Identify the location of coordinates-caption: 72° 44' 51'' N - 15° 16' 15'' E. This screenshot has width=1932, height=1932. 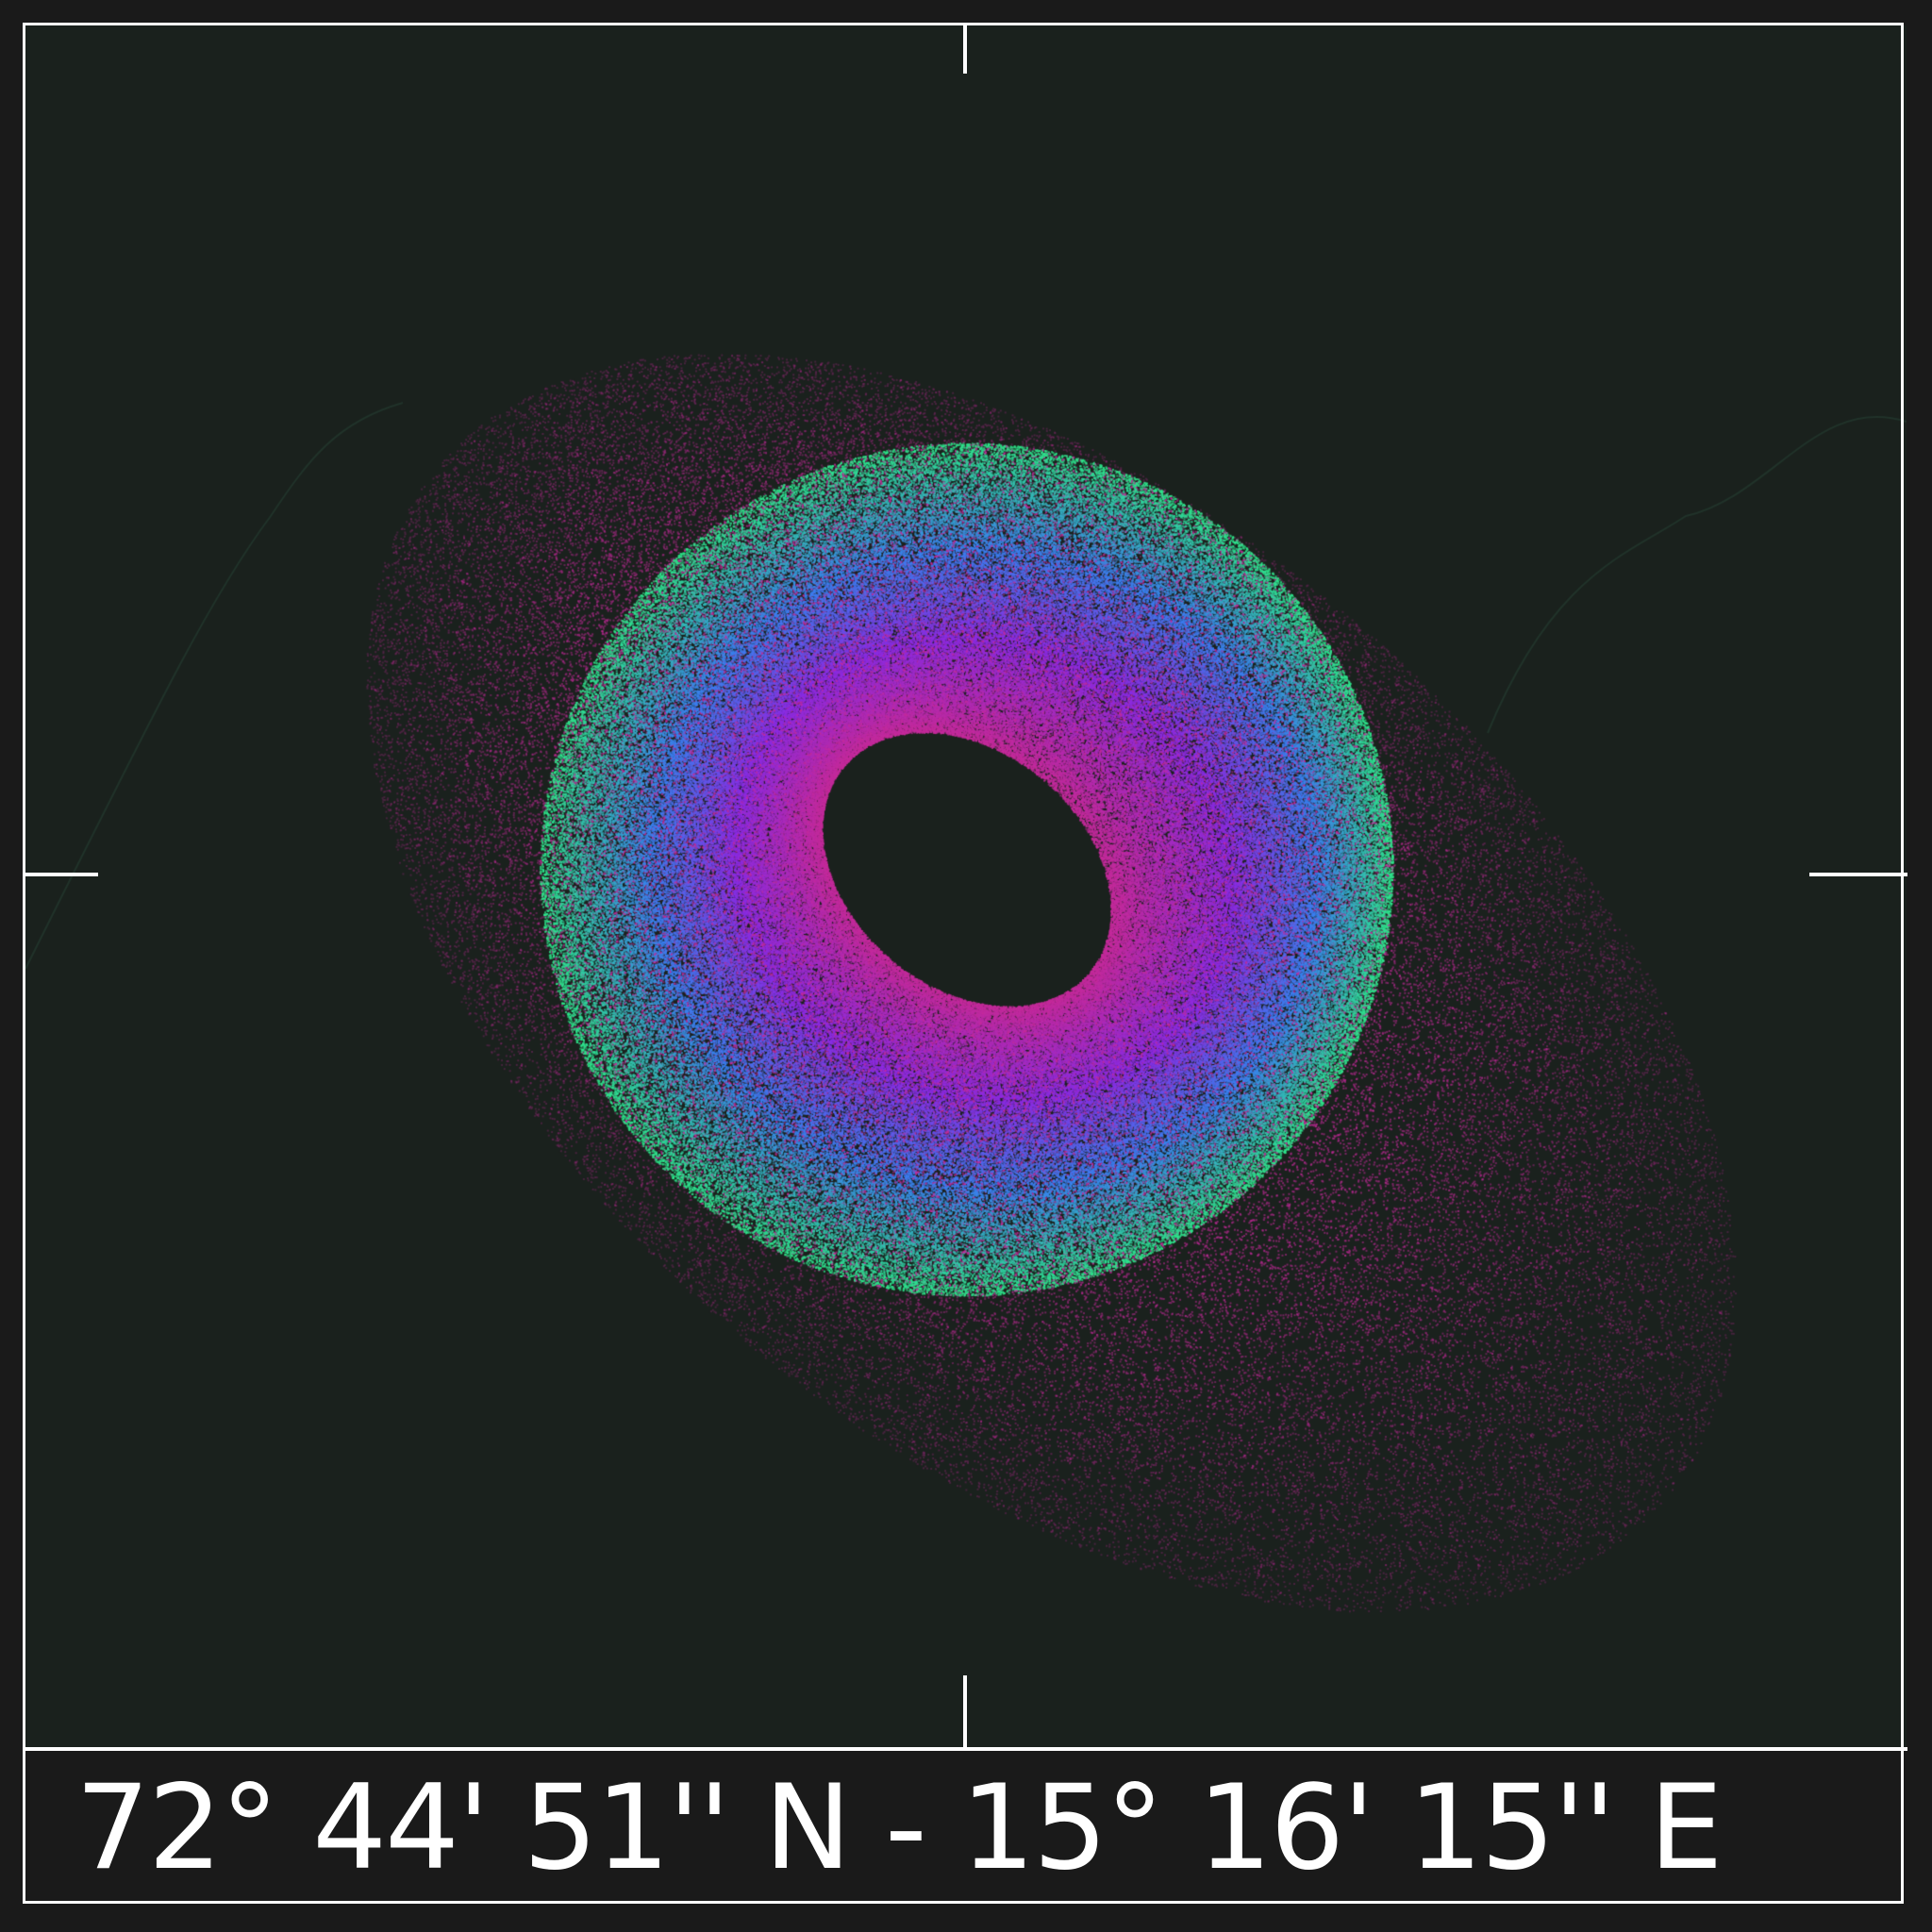
(899, 1828).